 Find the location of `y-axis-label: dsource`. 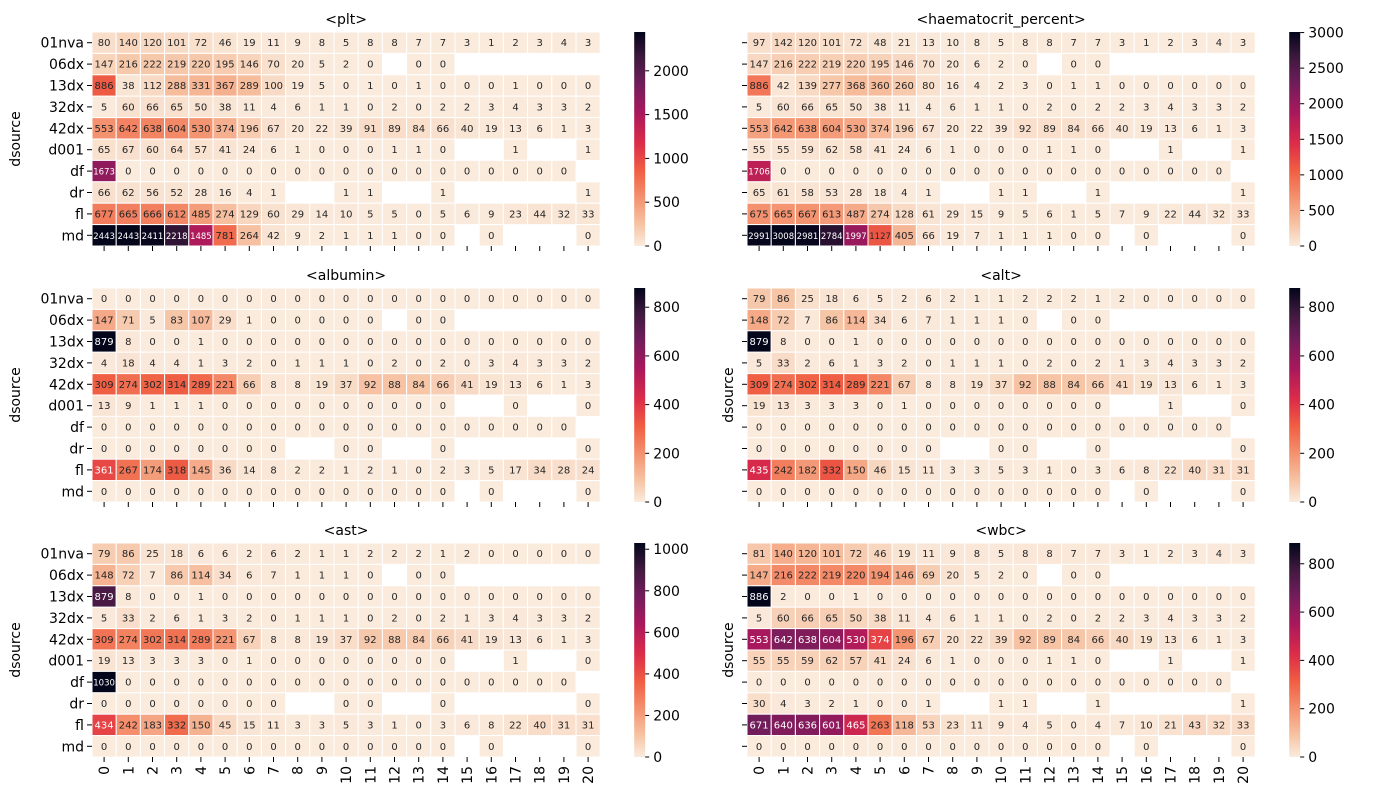

y-axis-label: dsource is located at coordinates (729, 394).